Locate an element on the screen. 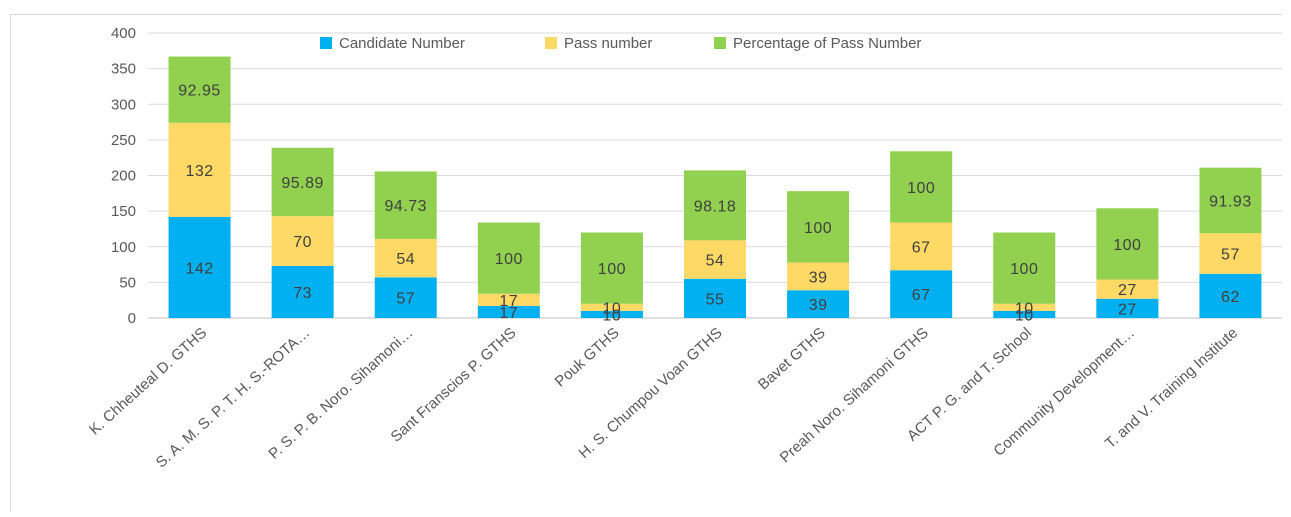 The image size is (1291, 517). data-label: 70 is located at coordinates (302, 242).